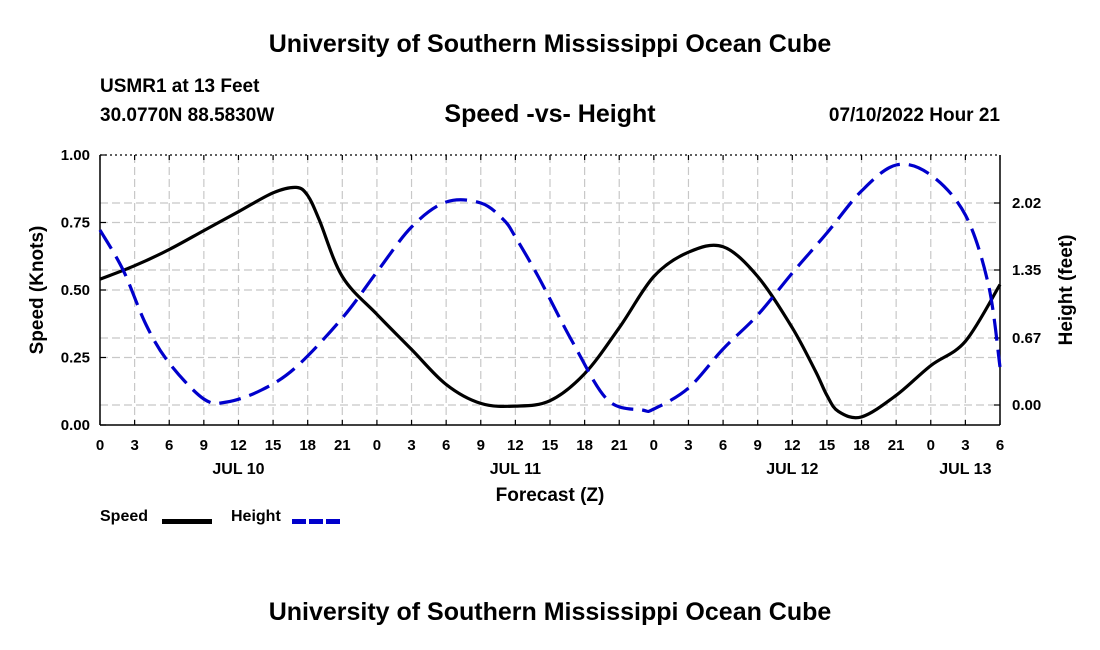 The image size is (1100, 650). What do you see at coordinates (256, 516) in the screenshot?
I see `legend-height-label: Height` at bounding box center [256, 516].